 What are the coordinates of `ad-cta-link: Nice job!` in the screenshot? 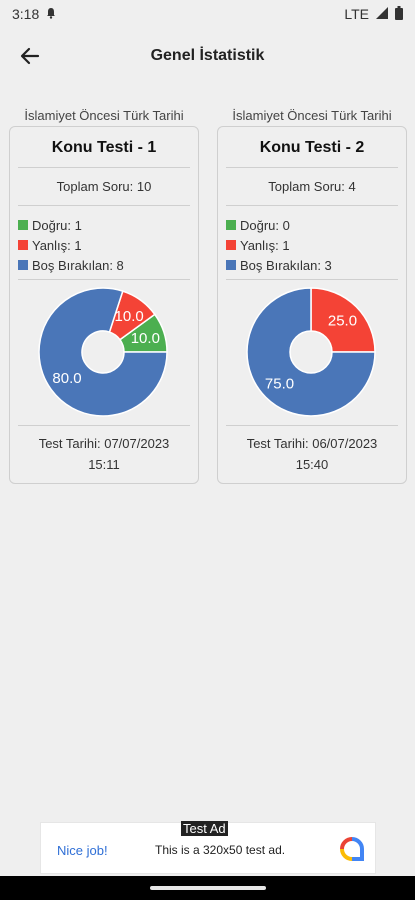 It's located at (82, 850).